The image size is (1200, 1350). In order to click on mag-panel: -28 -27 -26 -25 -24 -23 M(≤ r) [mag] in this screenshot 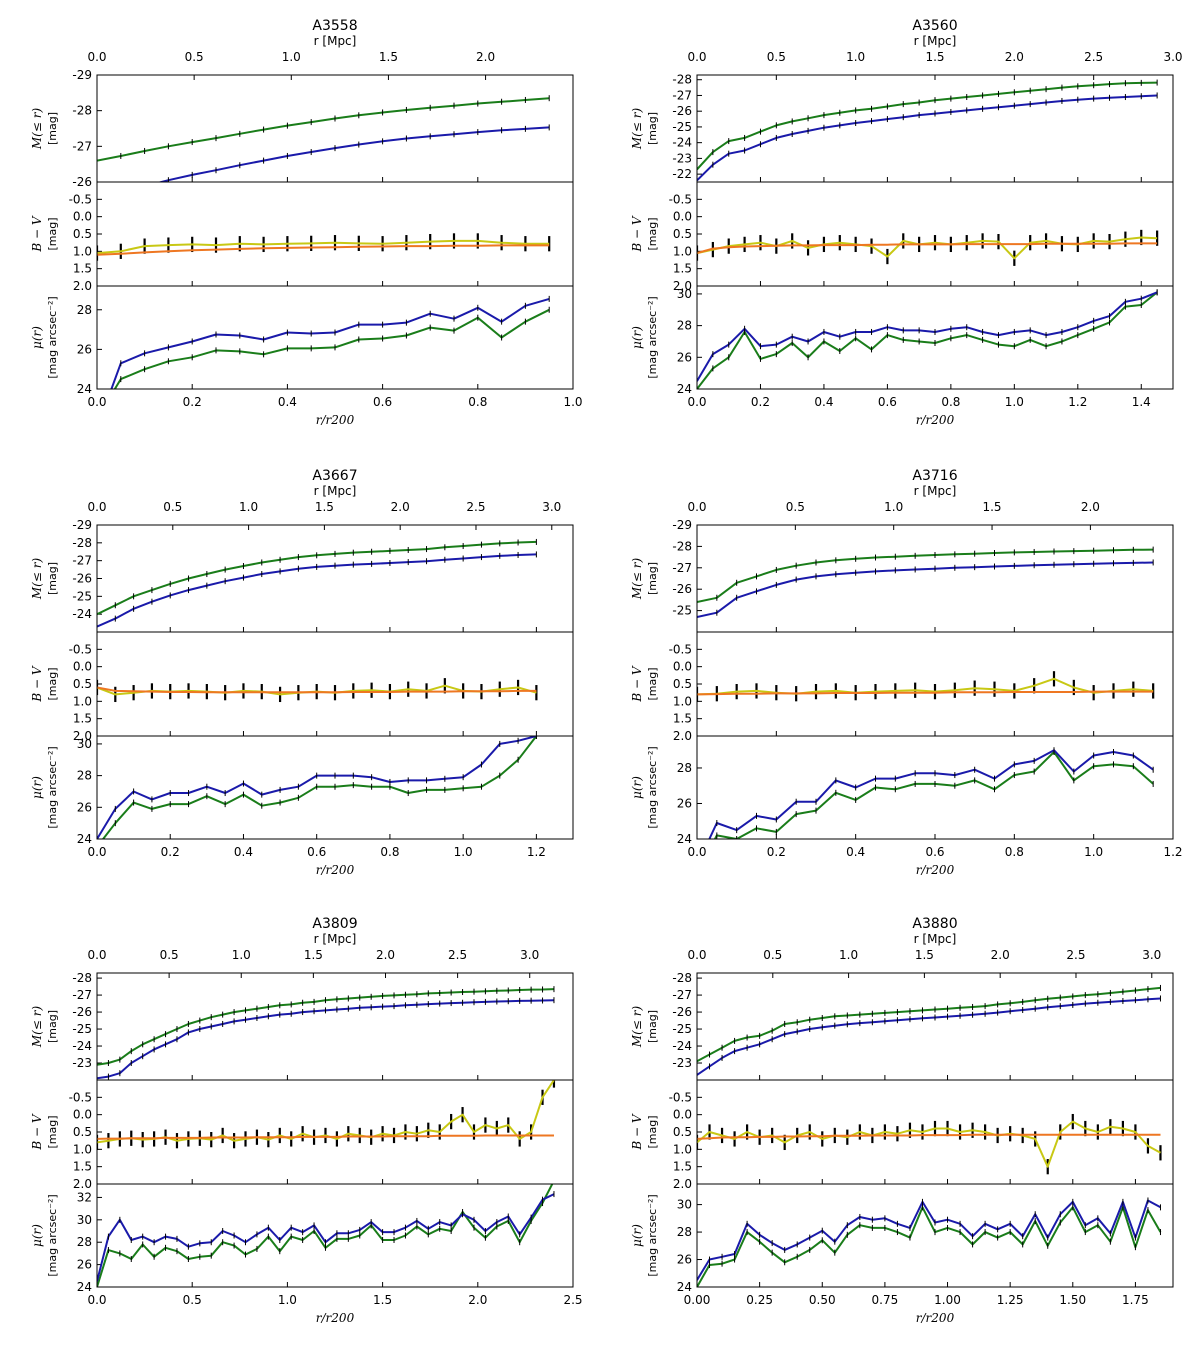, I will do `click(302, 1026)`.